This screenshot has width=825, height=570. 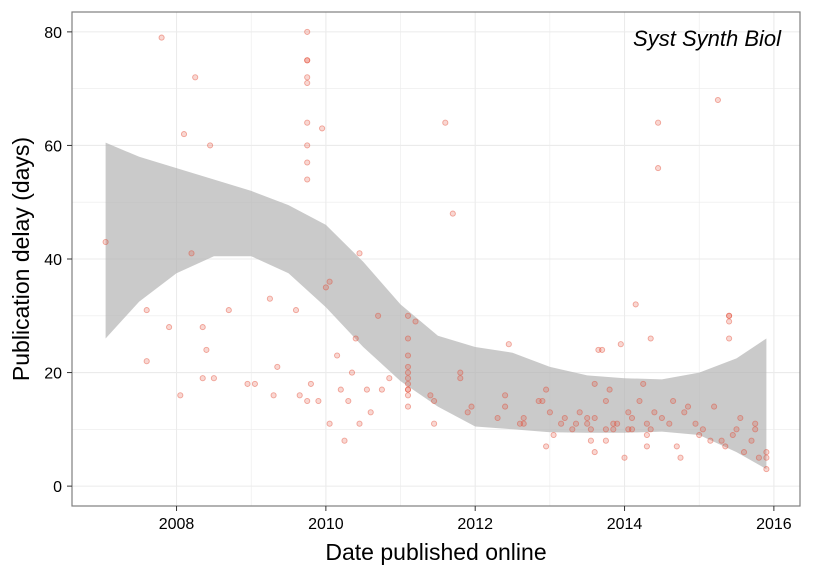 What do you see at coordinates (53, 146) in the screenshot?
I see `y-tick-label: 60` at bounding box center [53, 146].